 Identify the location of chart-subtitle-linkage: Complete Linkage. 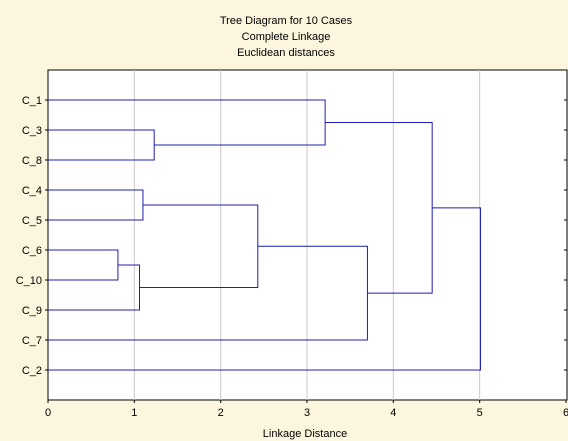
(286, 37).